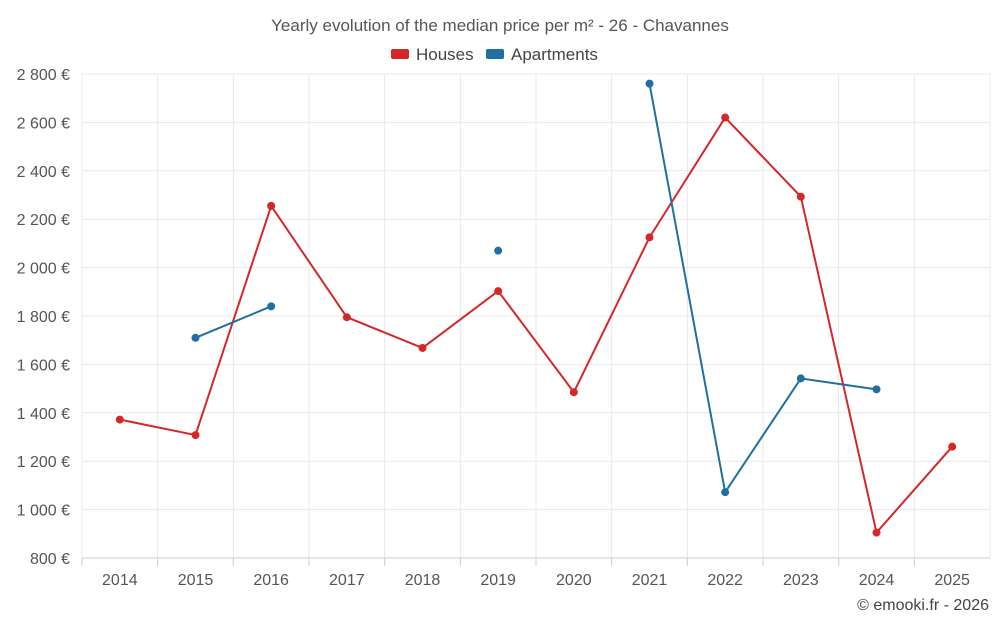 The image size is (1000, 625). Describe the element at coordinates (43, 365) in the screenshot. I see `y-tick-label: 1 600 €` at that location.